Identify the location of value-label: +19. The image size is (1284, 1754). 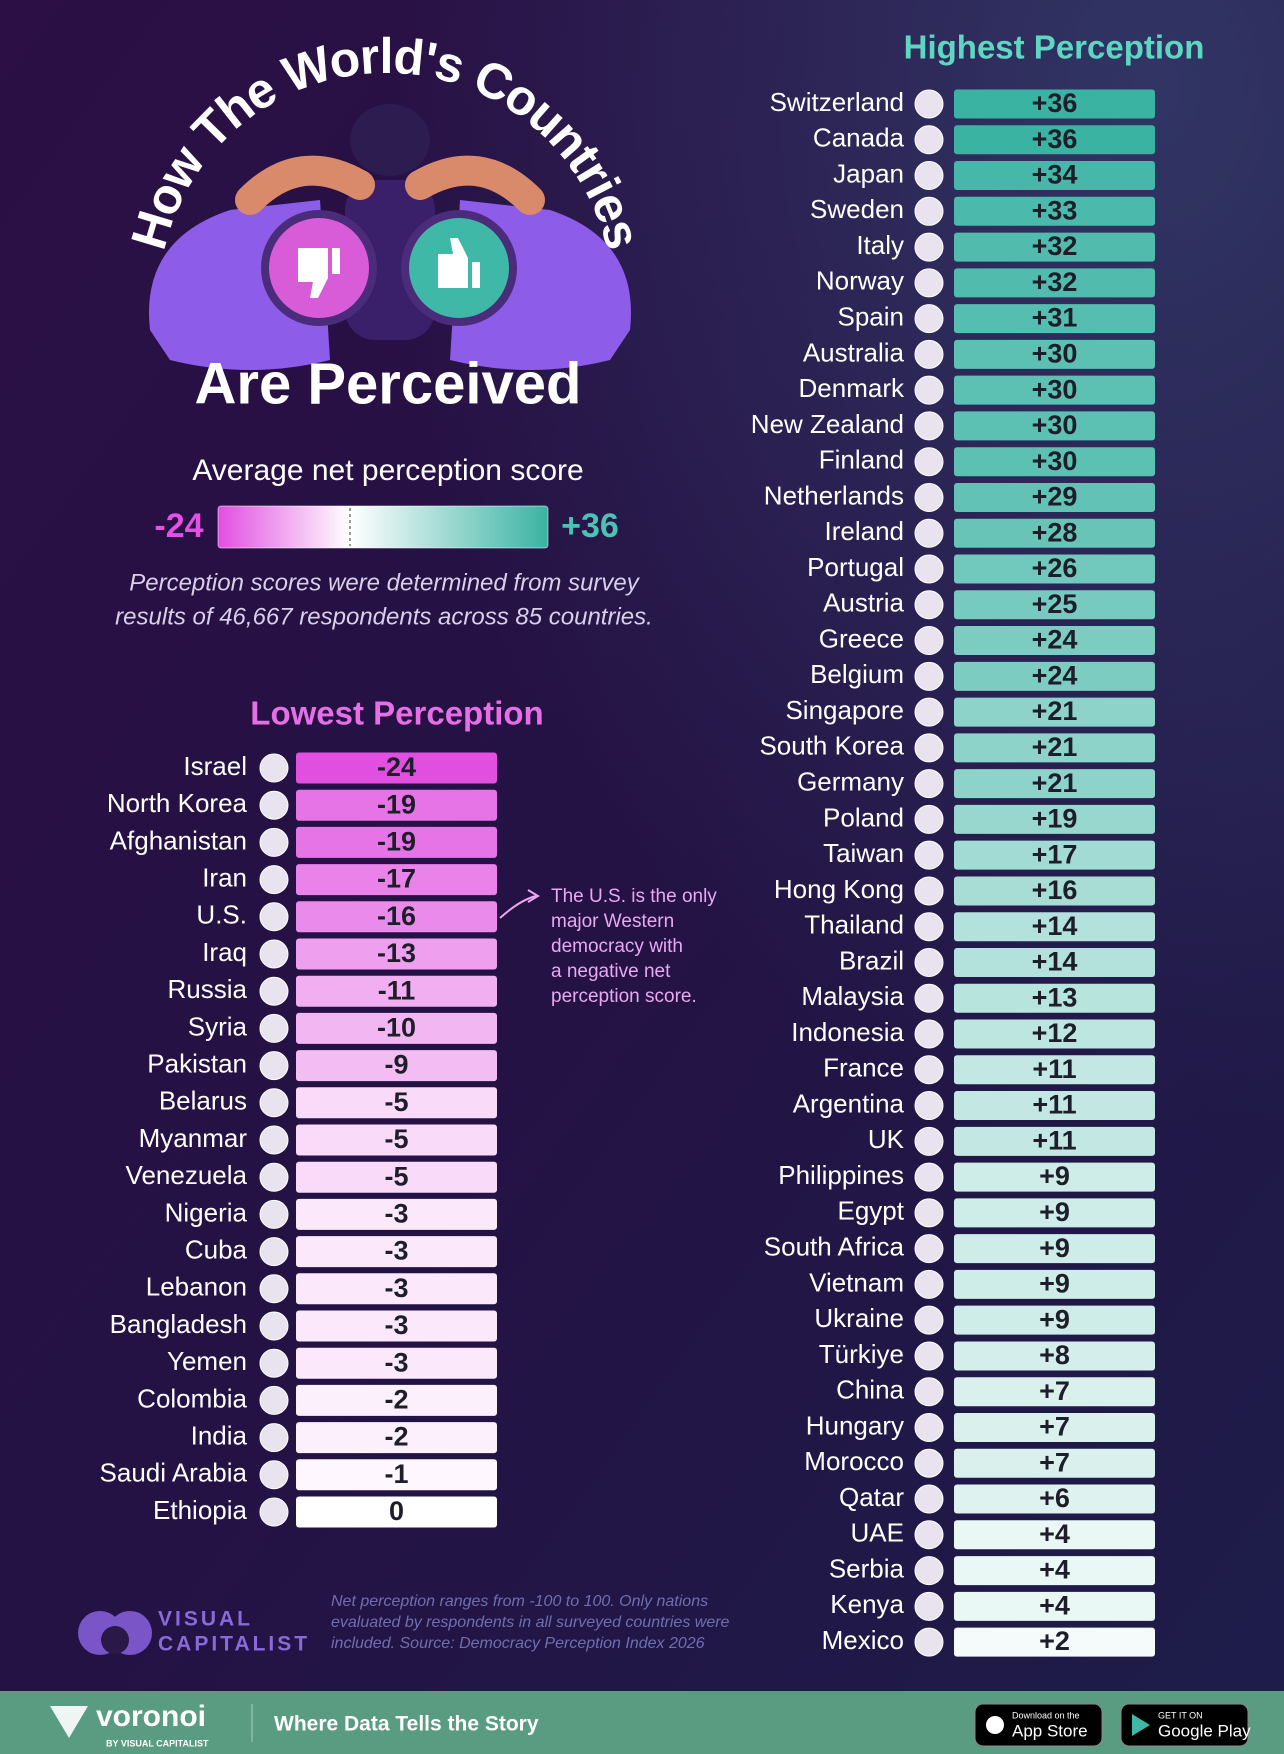
(1055, 819).